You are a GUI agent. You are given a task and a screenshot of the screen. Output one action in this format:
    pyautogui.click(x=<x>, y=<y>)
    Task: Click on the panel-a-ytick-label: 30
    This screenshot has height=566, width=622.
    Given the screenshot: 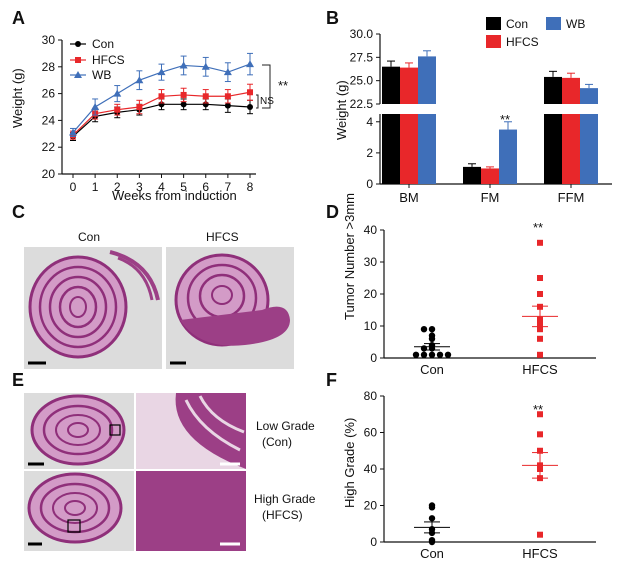 What is the action you would take?
    pyautogui.click(x=49, y=40)
    